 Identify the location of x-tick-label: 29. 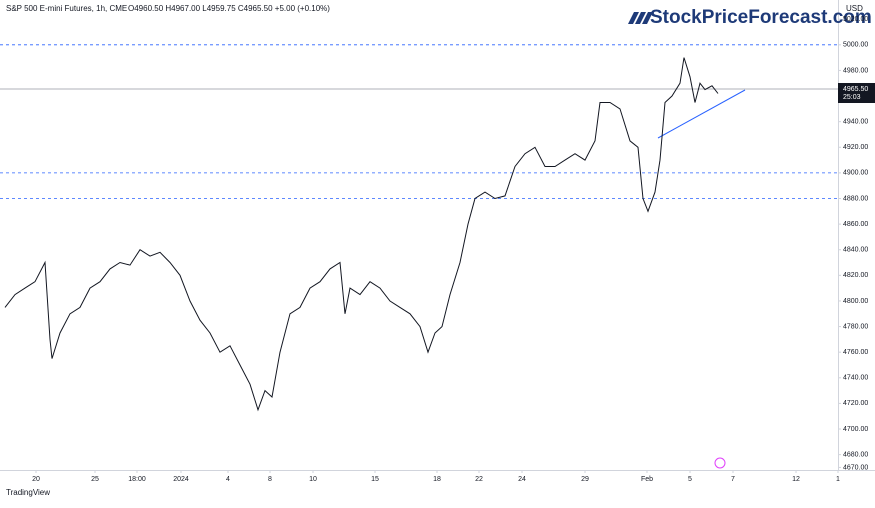
(585, 479).